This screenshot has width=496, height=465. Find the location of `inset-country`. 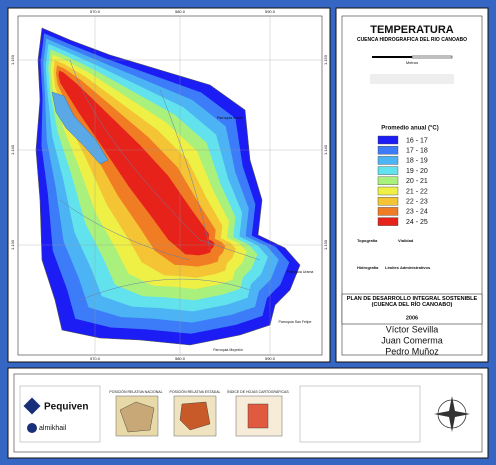

inset-country is located at coordinates (137, 417).